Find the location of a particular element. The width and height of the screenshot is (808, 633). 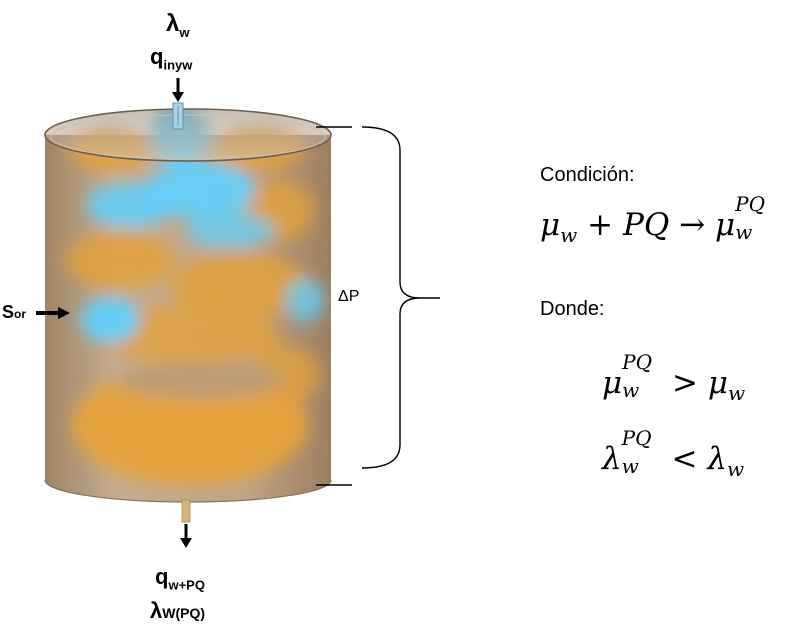

q-w-pq-label: qw+PQ is located at coordinates (180, 578).